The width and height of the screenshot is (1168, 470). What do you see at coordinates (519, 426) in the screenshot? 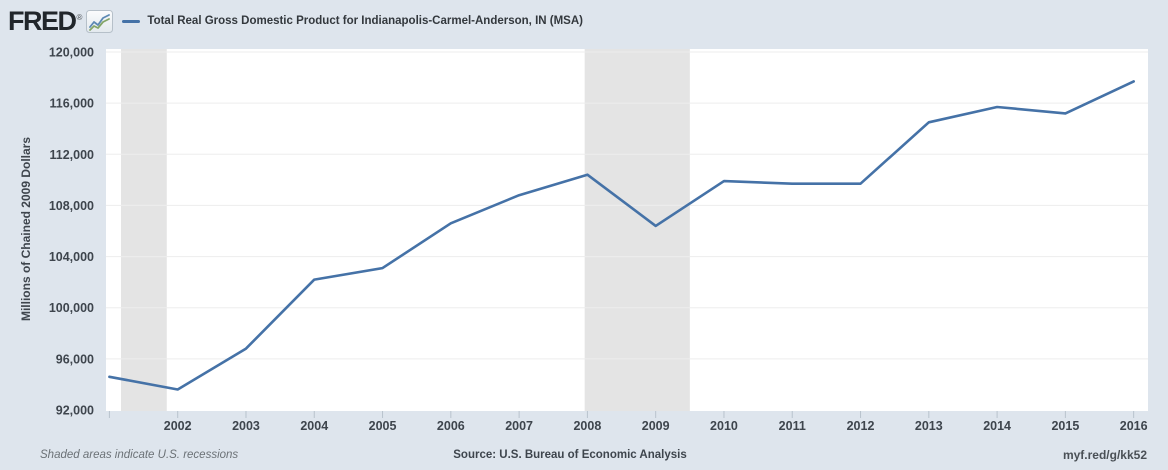
I see `x-tick-label: 2007` at bounding box center [519, 426].